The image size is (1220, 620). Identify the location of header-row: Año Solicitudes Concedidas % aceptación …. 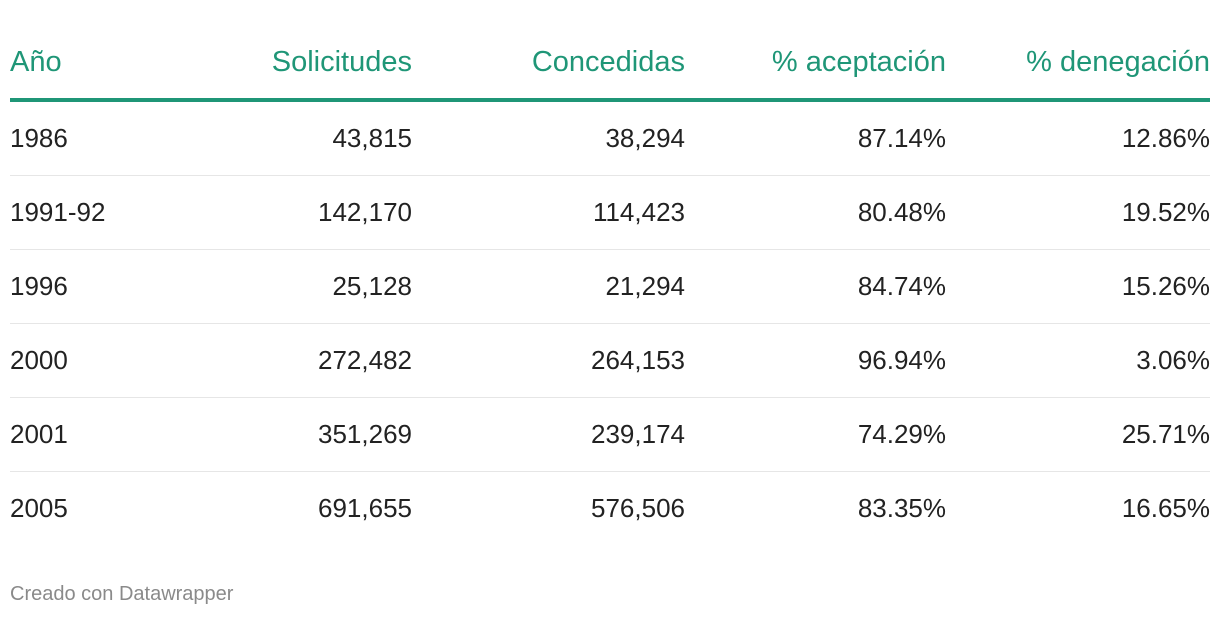
(610, 64).